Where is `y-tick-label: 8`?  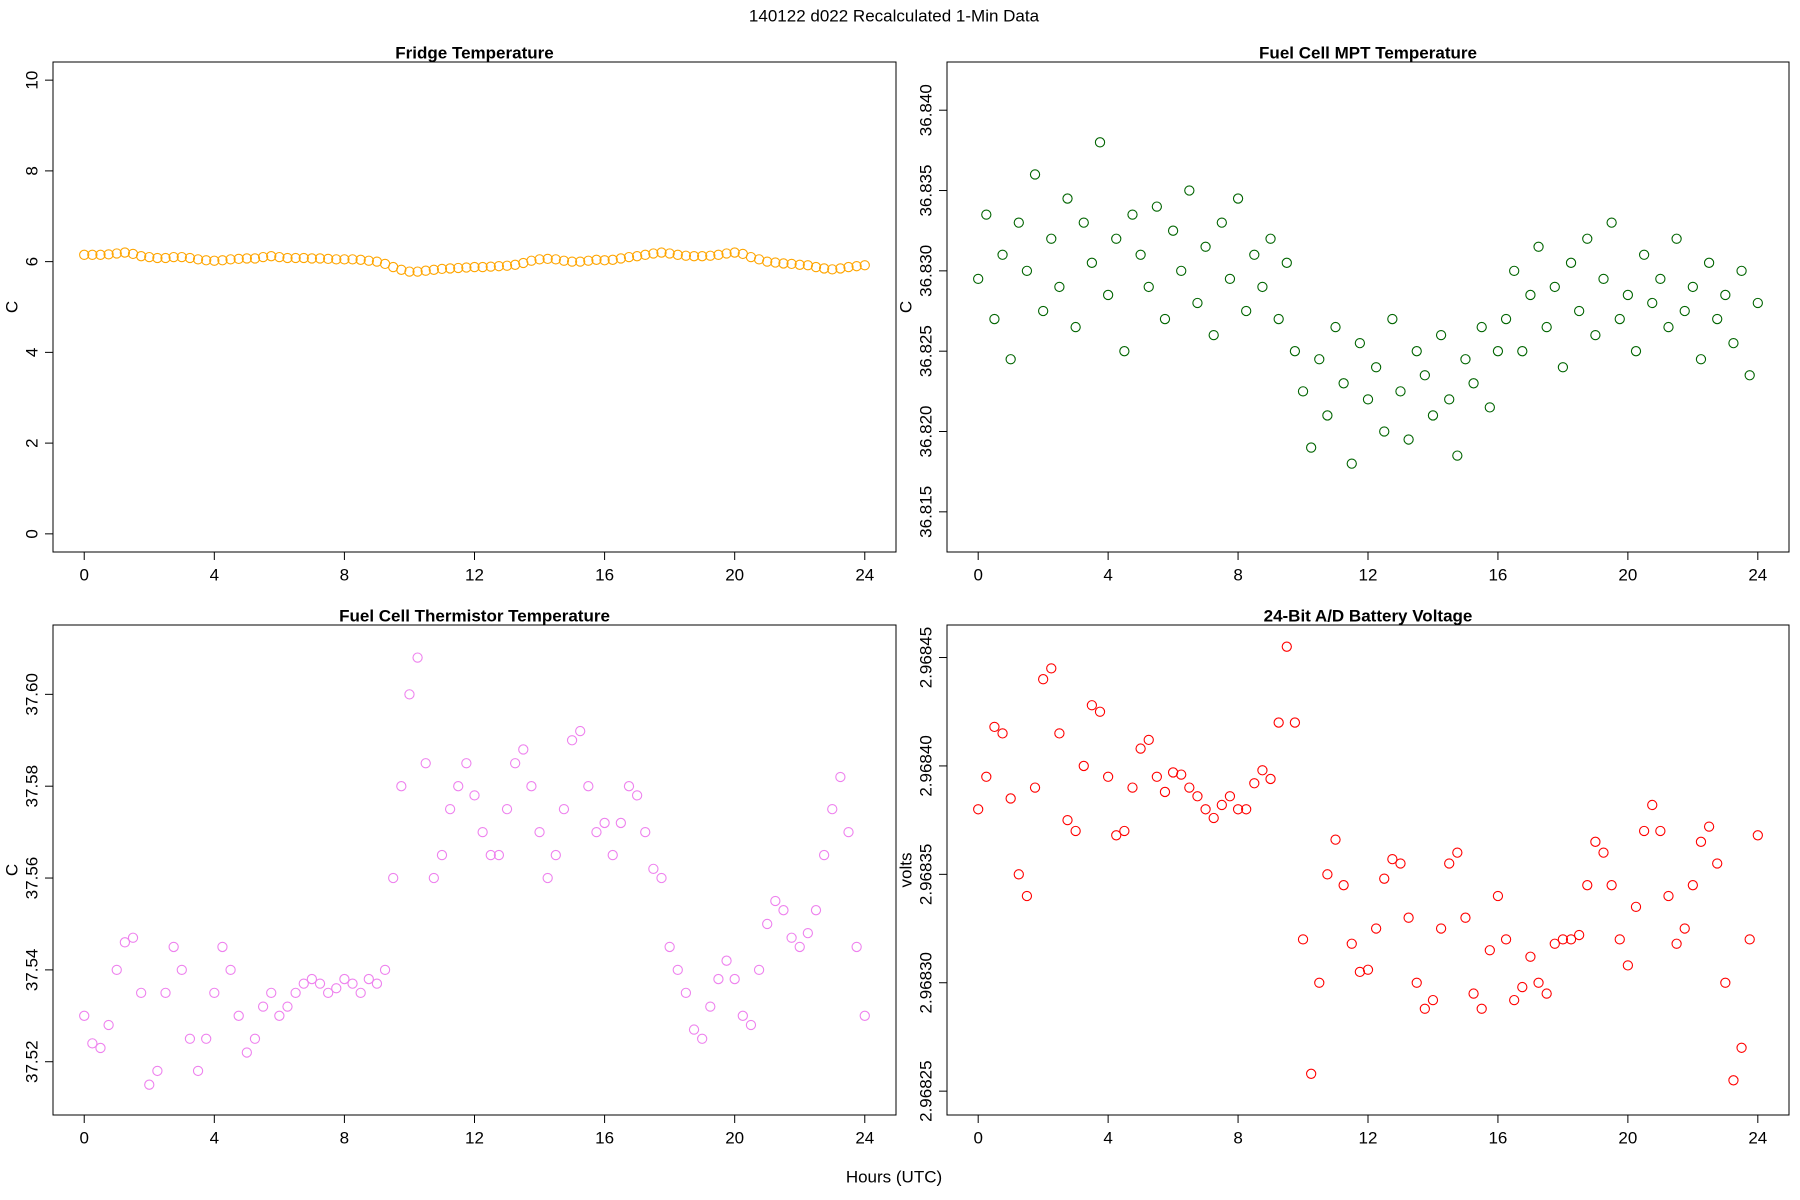
y-tick-label: 8 is located at coordinates (31, 170).